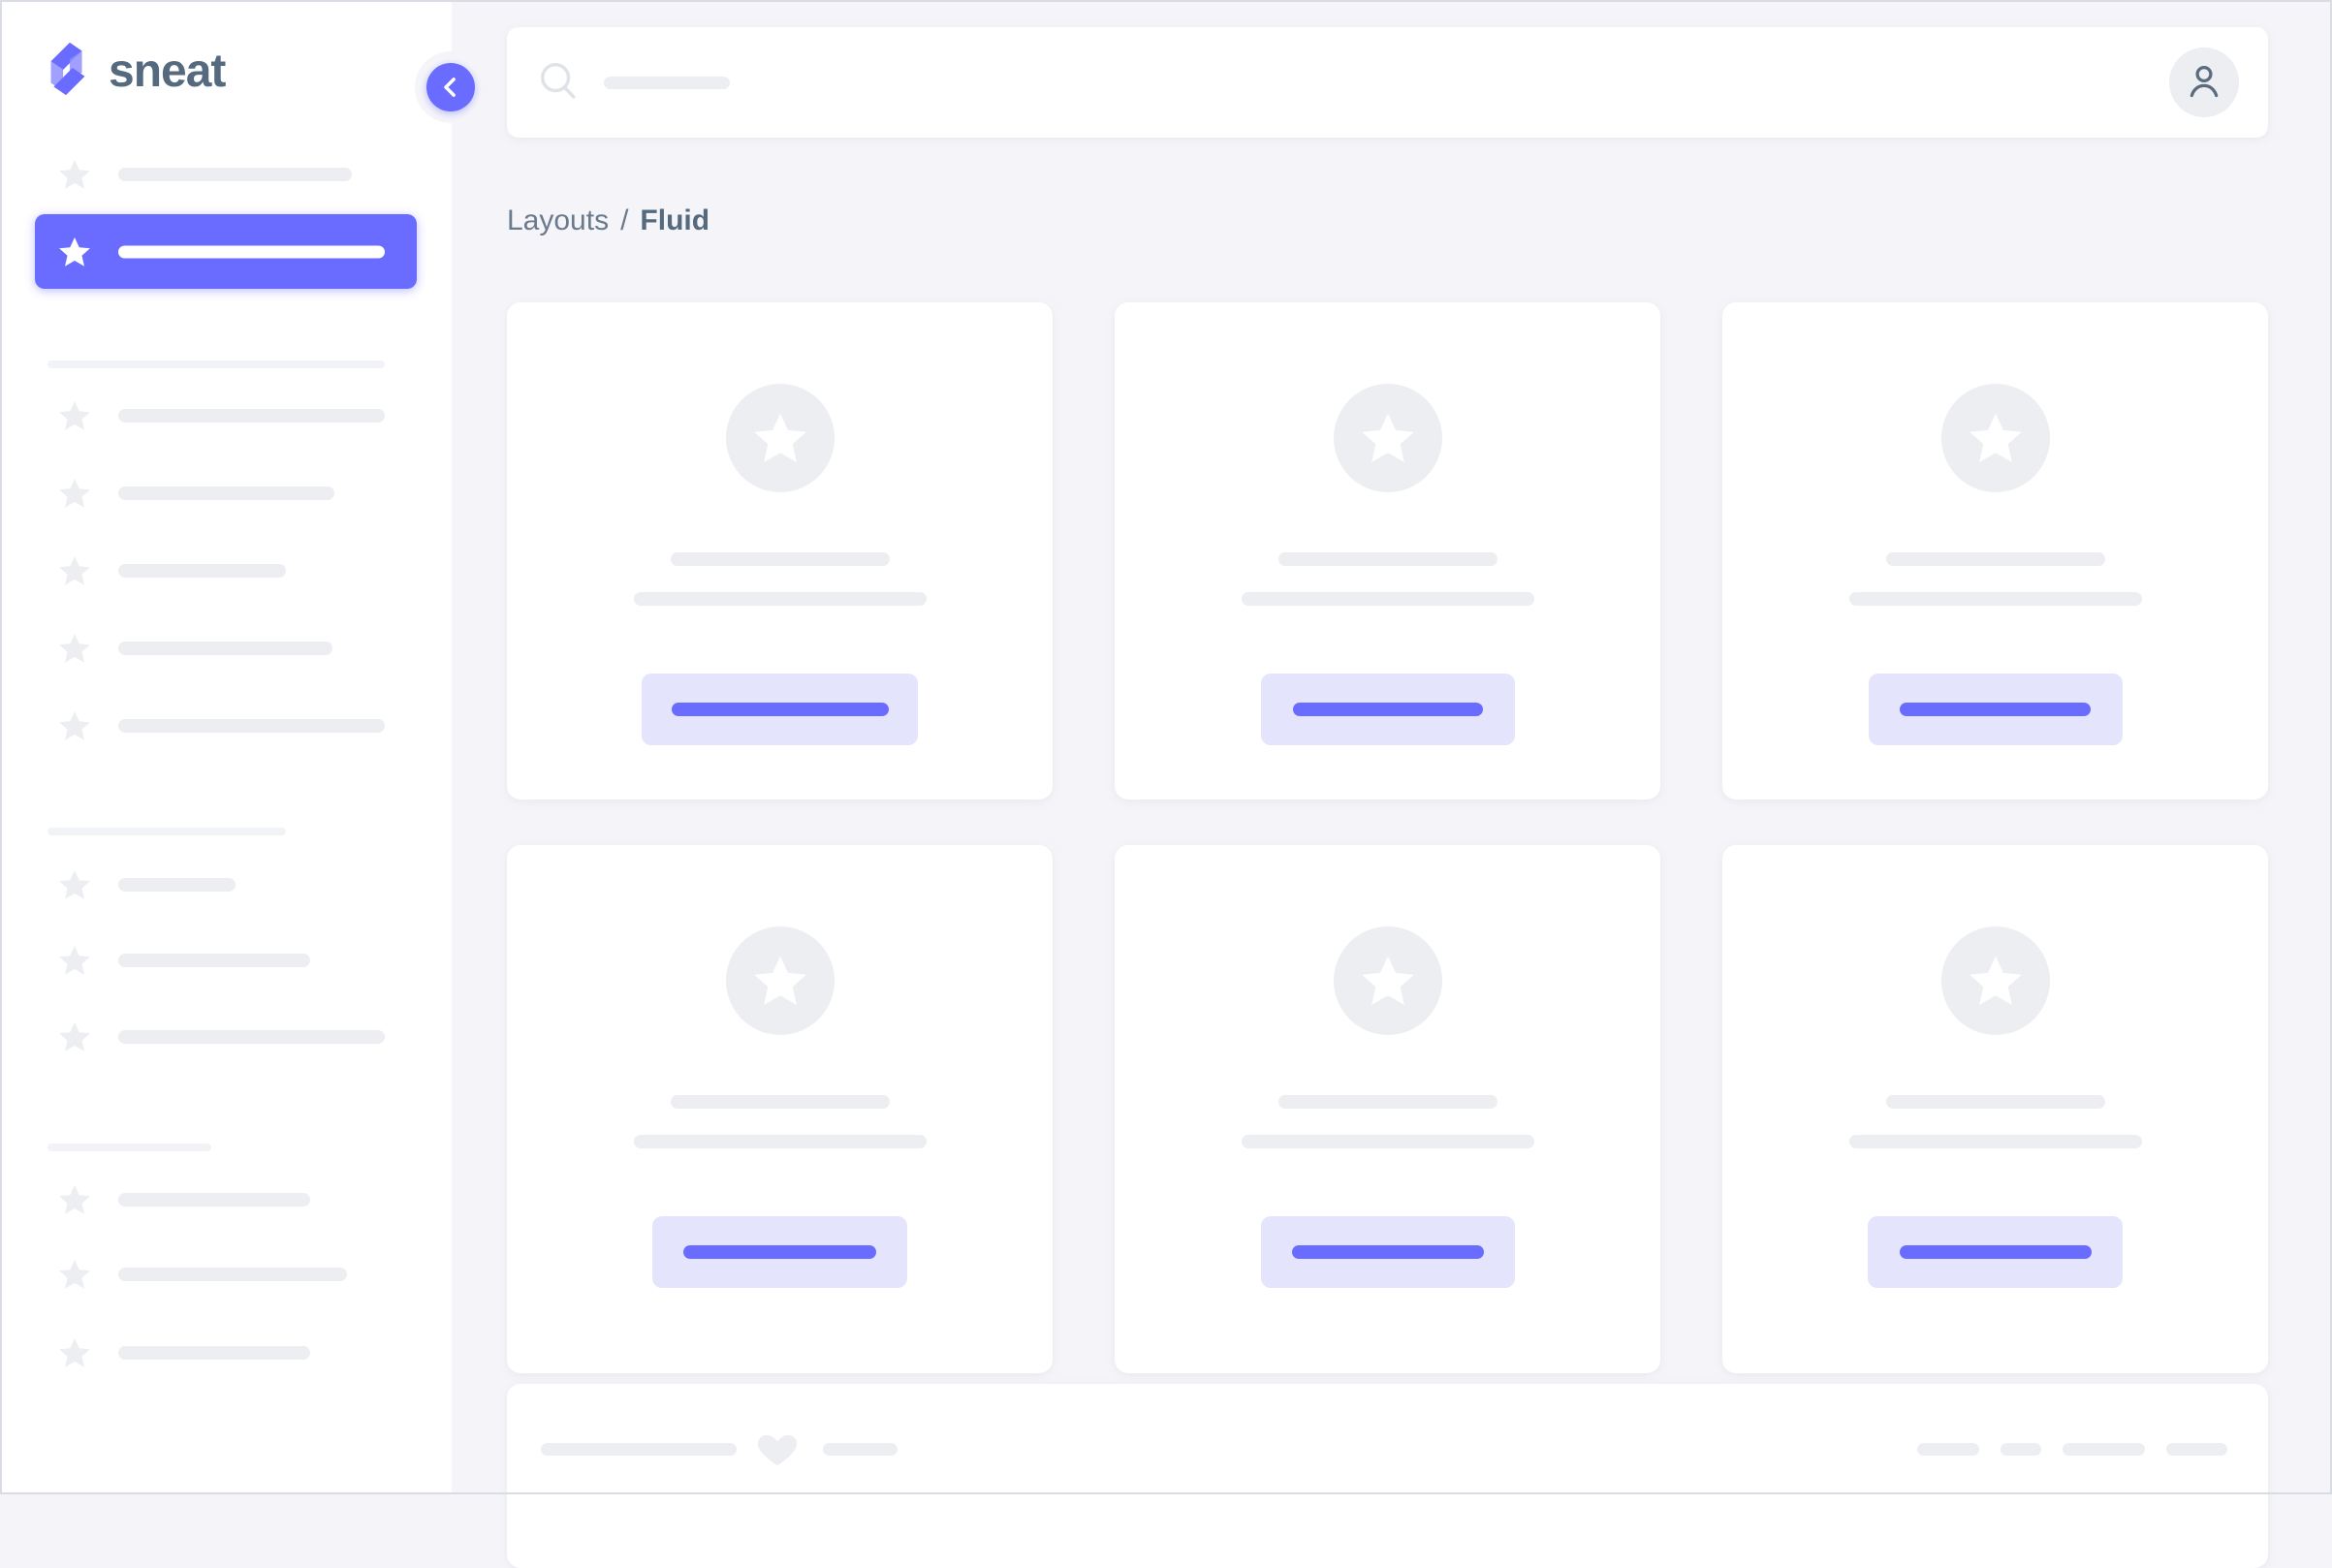 The height and width of the screenshot is (1568, 2332). I want to click on app-name: sneat, so click(167, 71).